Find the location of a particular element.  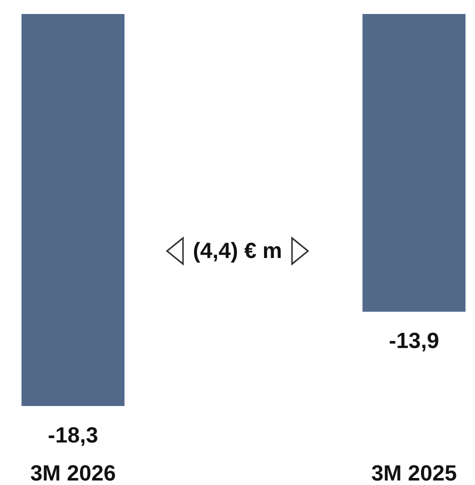

x-tick-label: 3M 2025 is located at coordinates (414, 472).